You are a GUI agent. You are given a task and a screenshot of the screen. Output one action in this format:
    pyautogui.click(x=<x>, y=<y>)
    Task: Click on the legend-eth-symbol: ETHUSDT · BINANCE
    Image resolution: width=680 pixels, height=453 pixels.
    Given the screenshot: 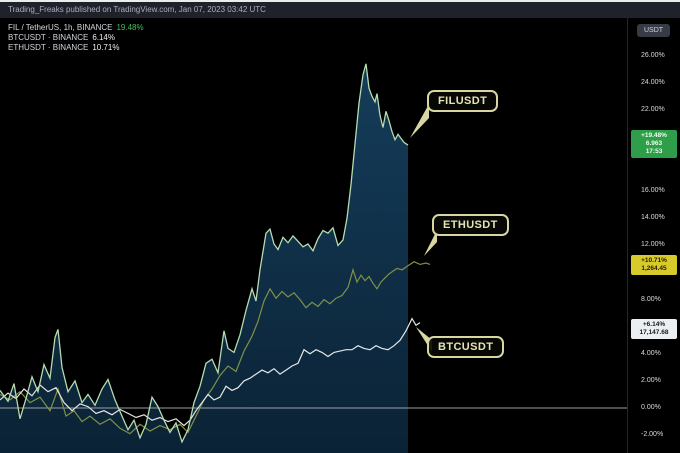 What is the action you would take?
    pyautogui.click(x=48, y=47)
    